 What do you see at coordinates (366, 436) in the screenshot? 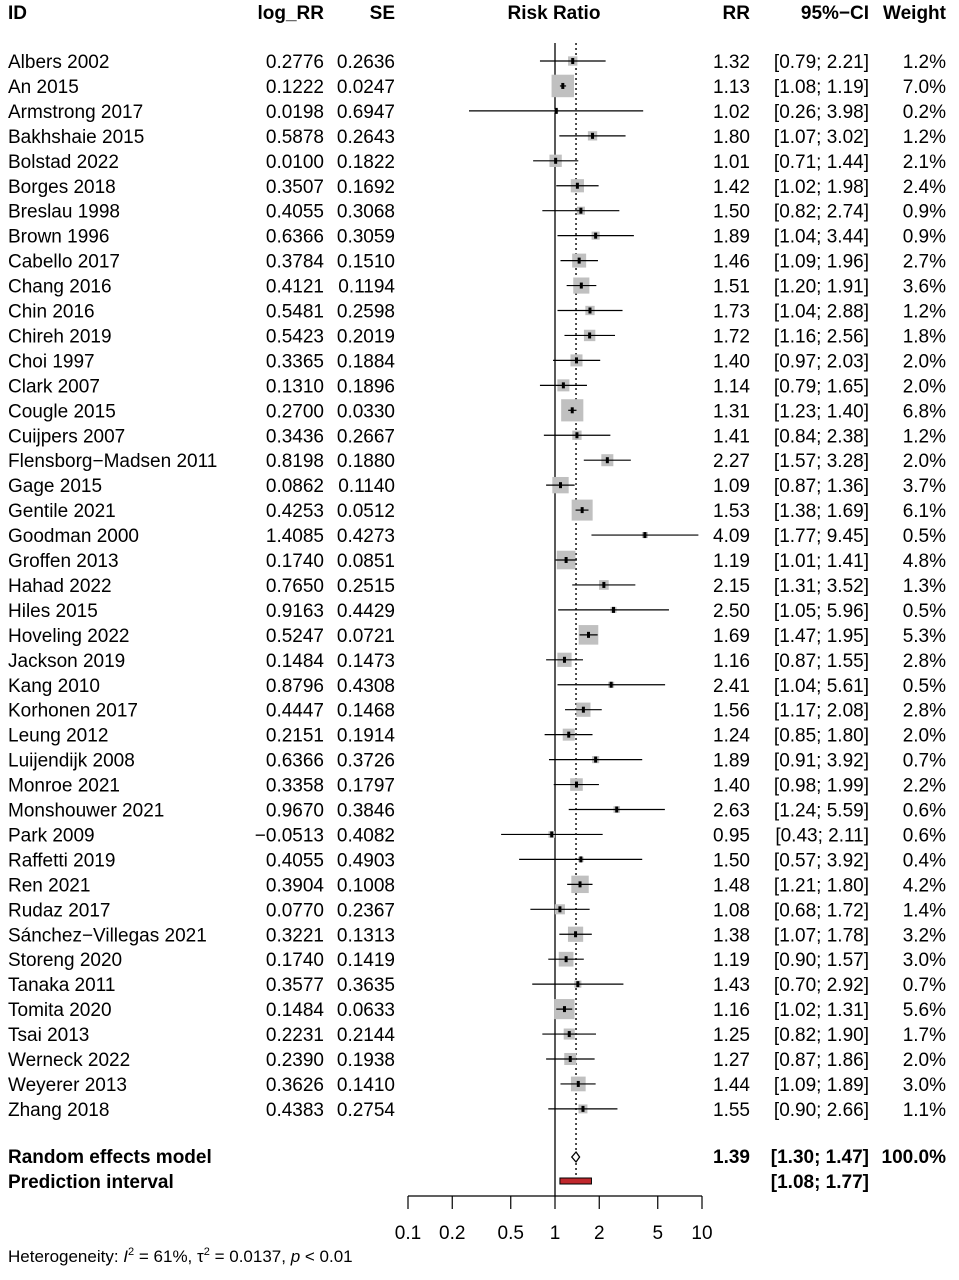
I see `study-se: 0.2667` at bounding box center [366, 436].